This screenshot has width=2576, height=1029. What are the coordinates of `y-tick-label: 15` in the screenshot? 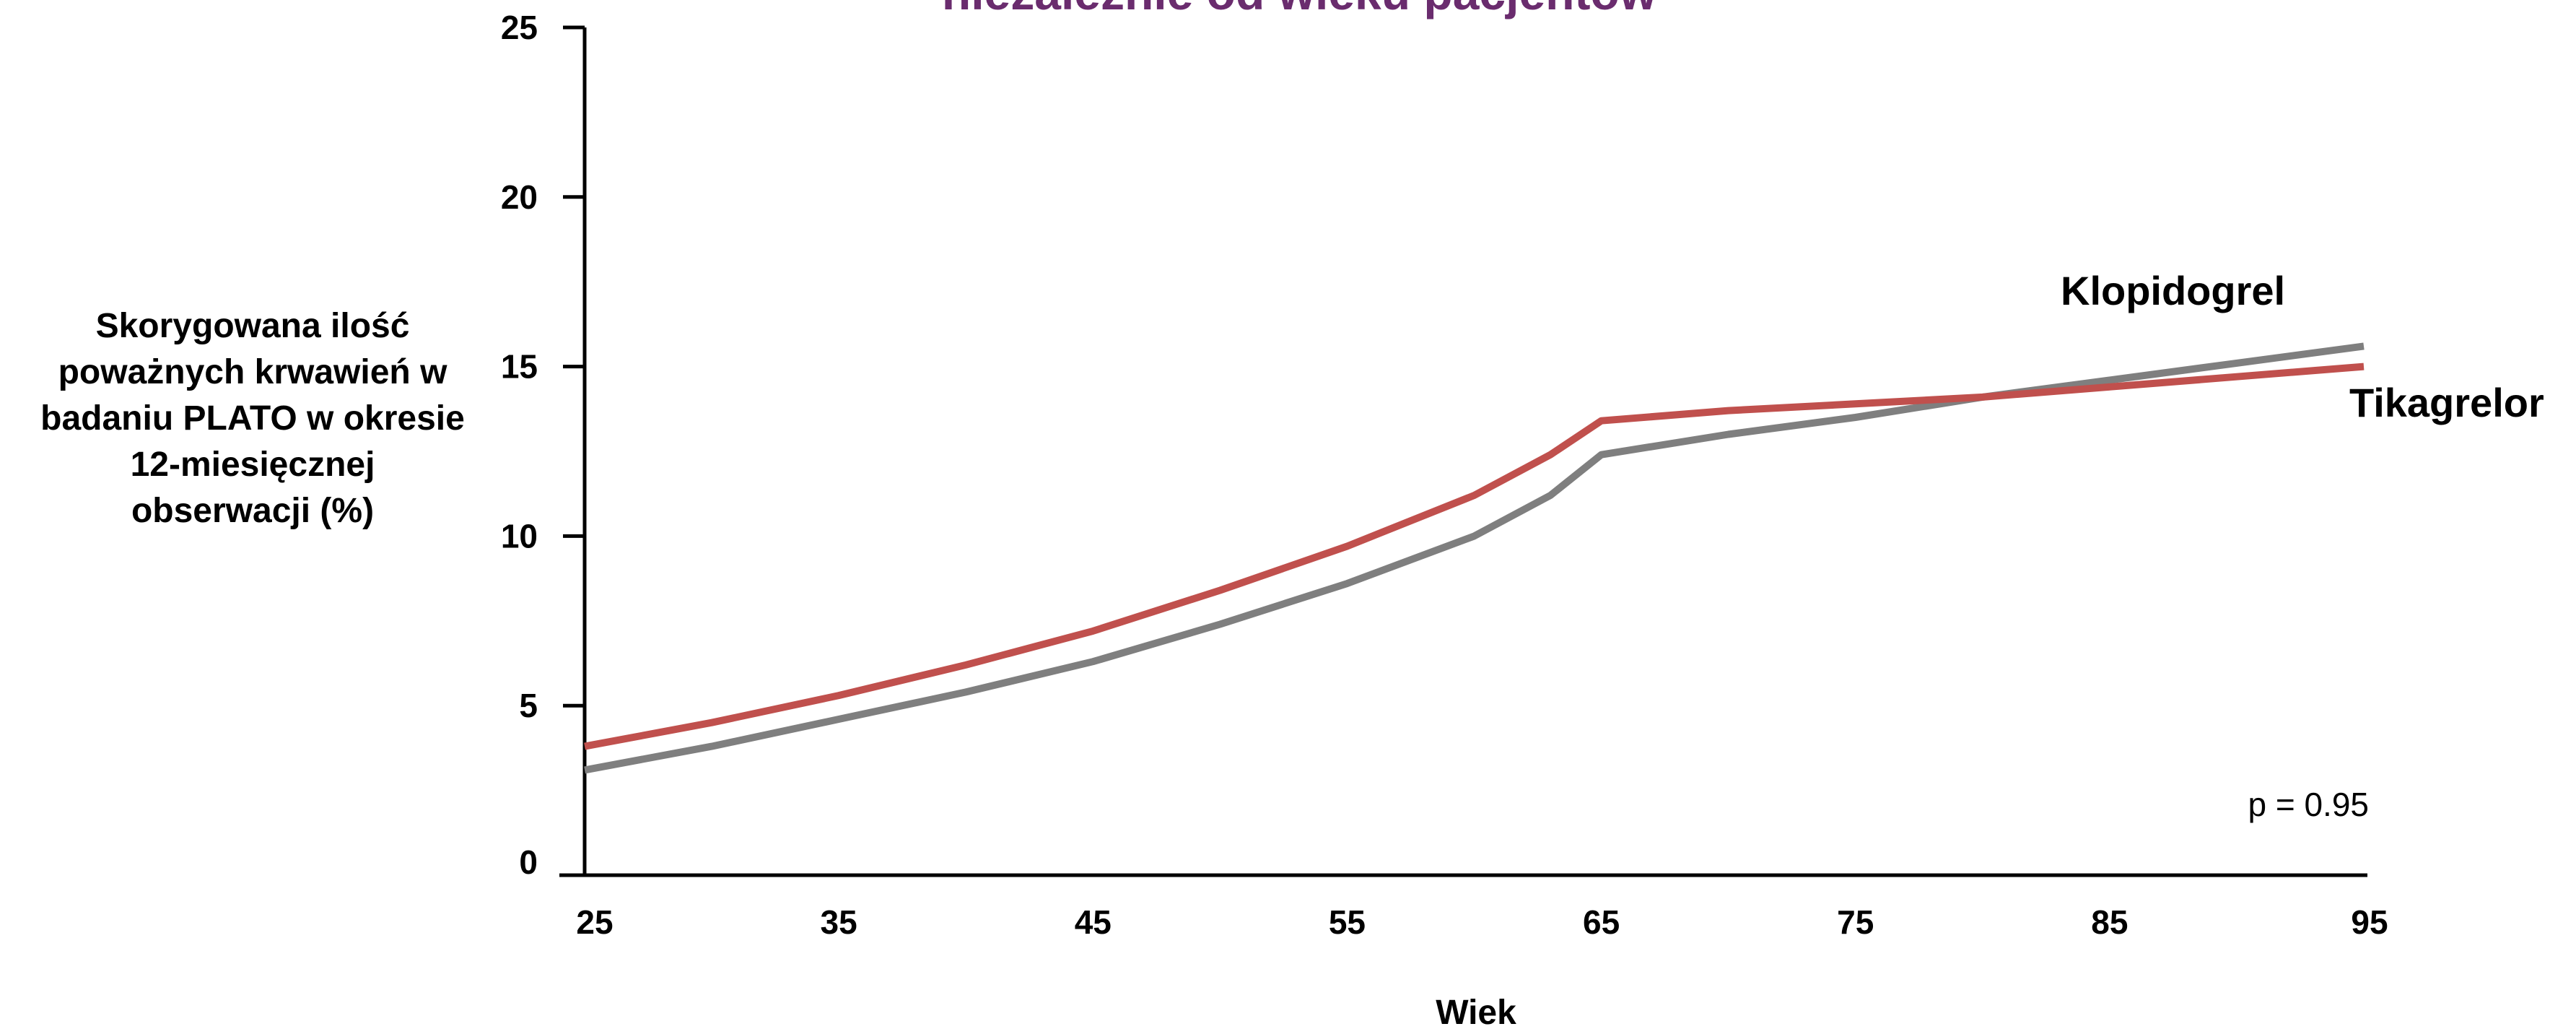 It's located at (519, 367).